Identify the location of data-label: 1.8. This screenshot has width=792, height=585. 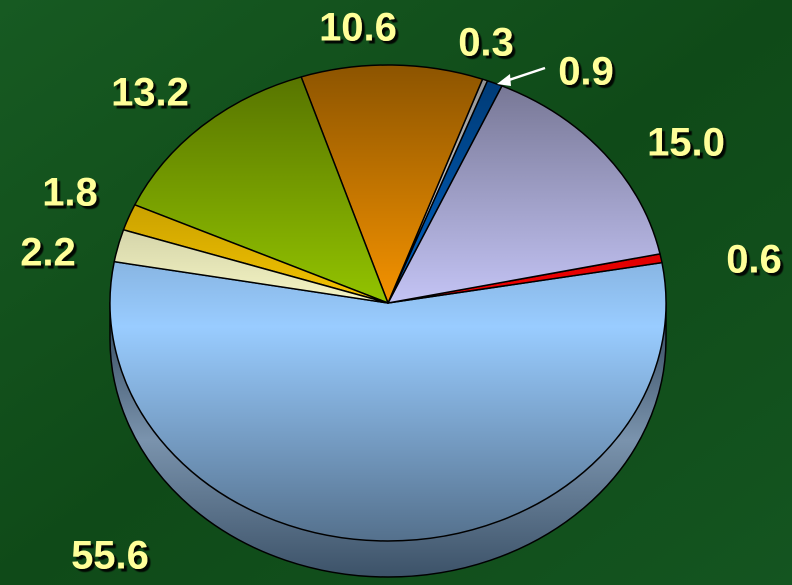
(70, 193).